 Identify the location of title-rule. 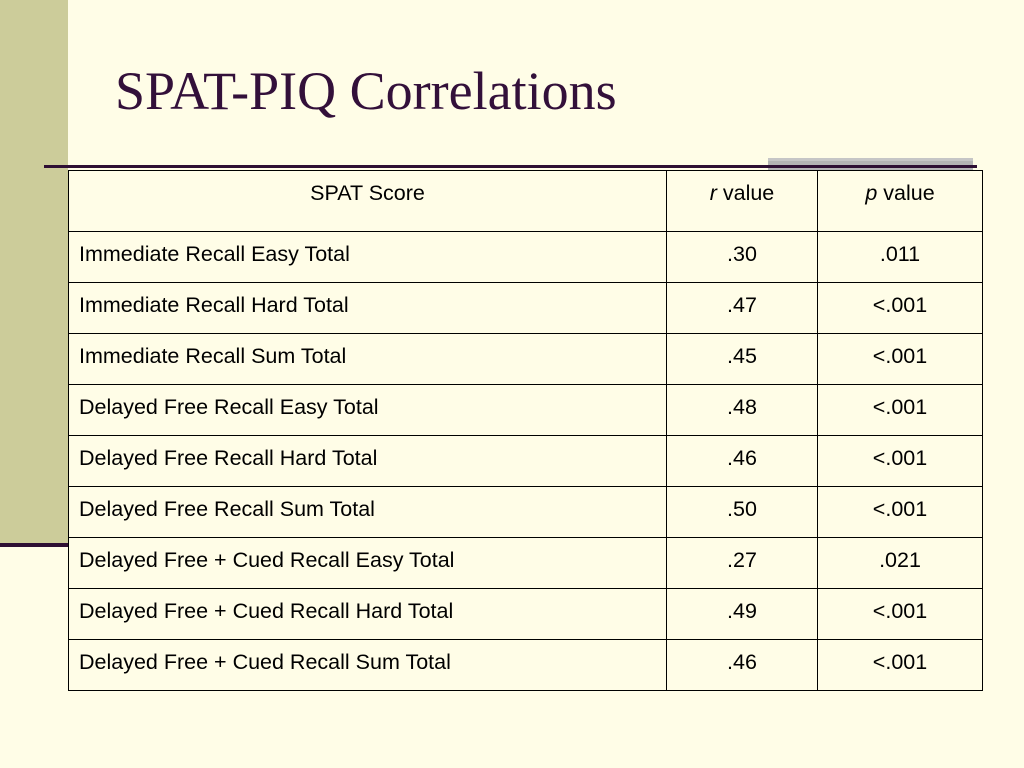
(510, 166).